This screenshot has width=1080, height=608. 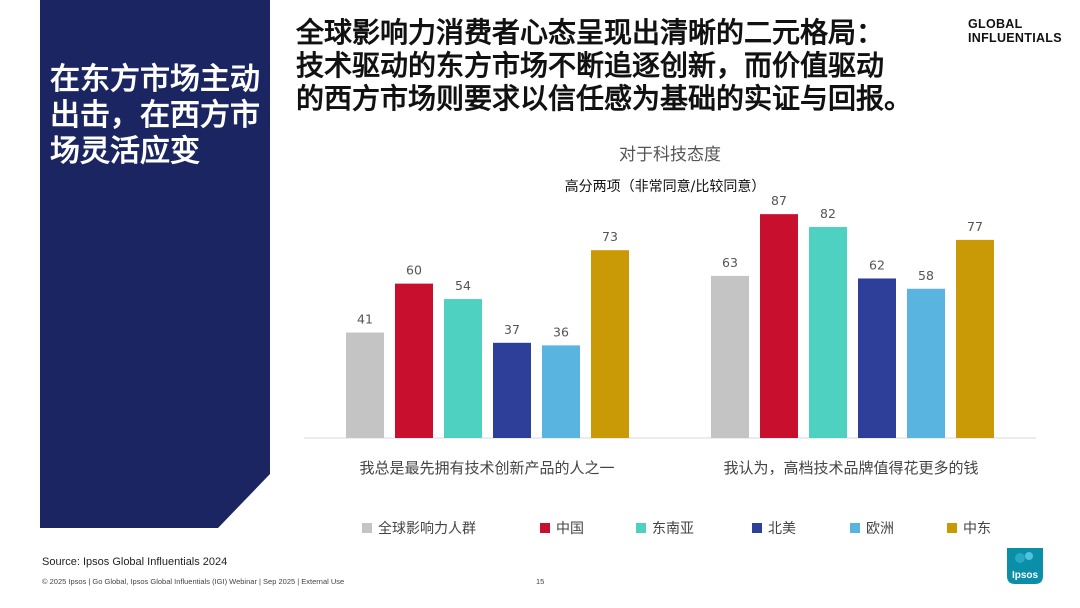 I want to click on side-title: 在东方市场主动出击，在西方市场灵活应变, so click(x=155, y=115).